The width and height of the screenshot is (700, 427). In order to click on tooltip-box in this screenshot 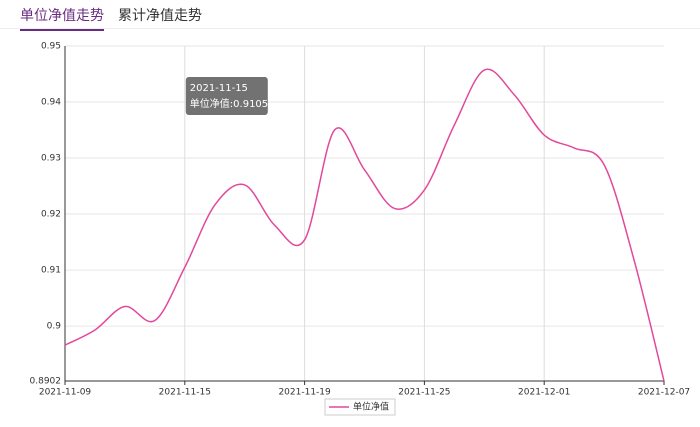, I will do `click(226, 96)`.